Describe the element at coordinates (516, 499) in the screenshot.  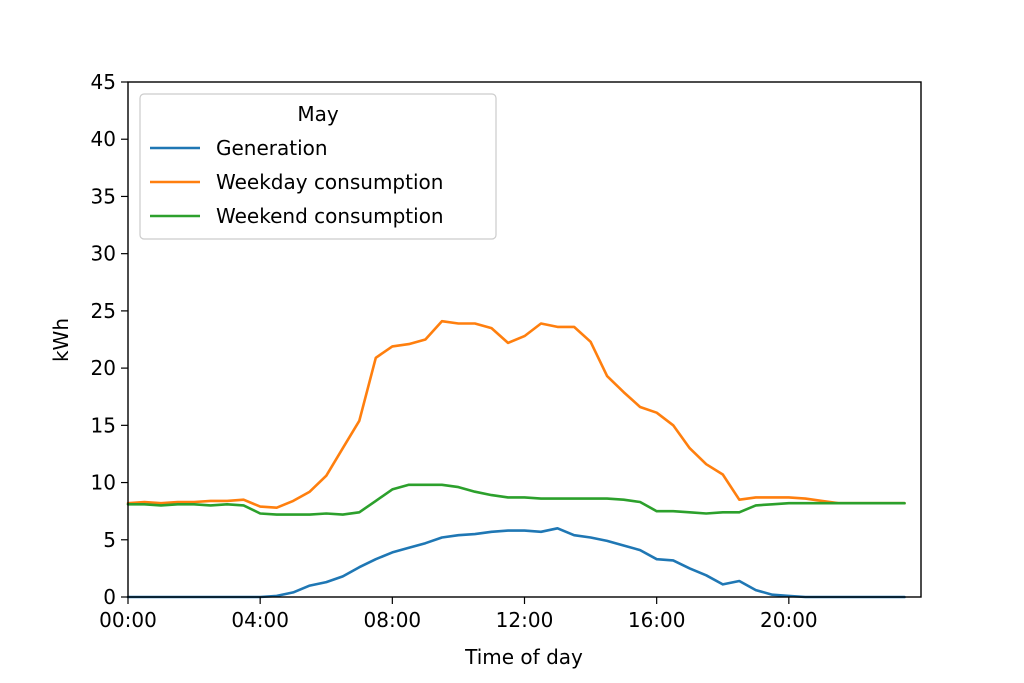
I see `series-line-weekend-consumption` at that location.